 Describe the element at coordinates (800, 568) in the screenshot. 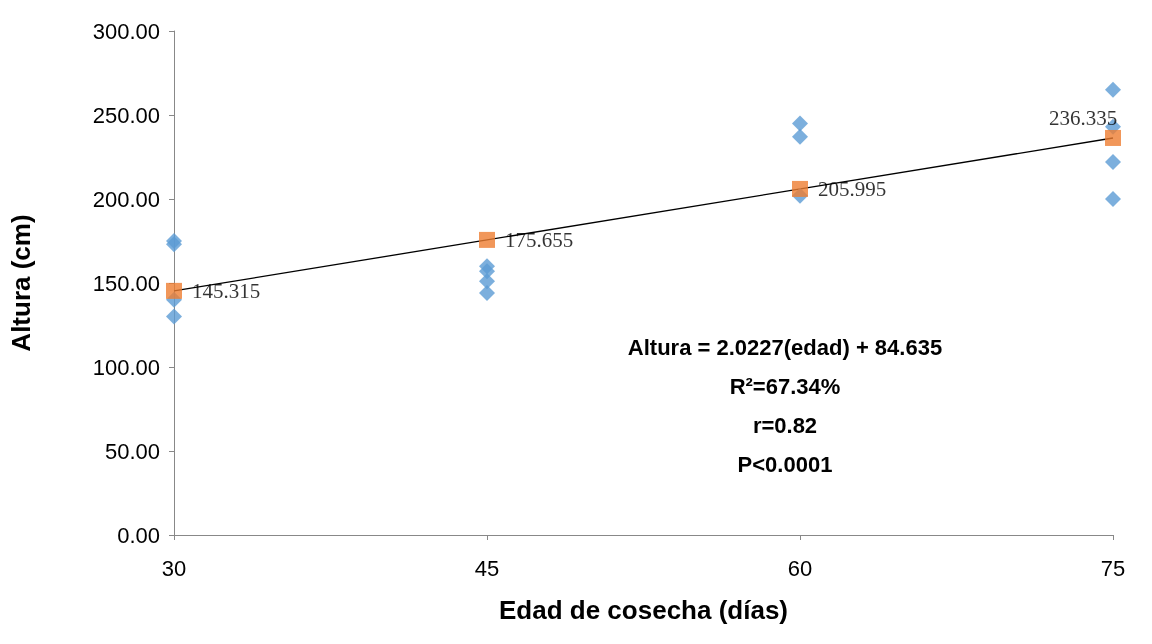

I see `x-tick-label: 60` at that location.